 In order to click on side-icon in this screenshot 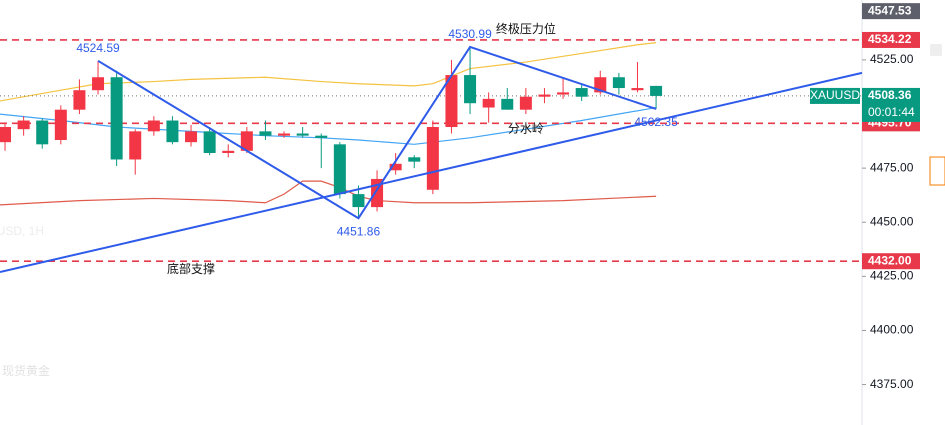, I will do `click(936, 50)`.